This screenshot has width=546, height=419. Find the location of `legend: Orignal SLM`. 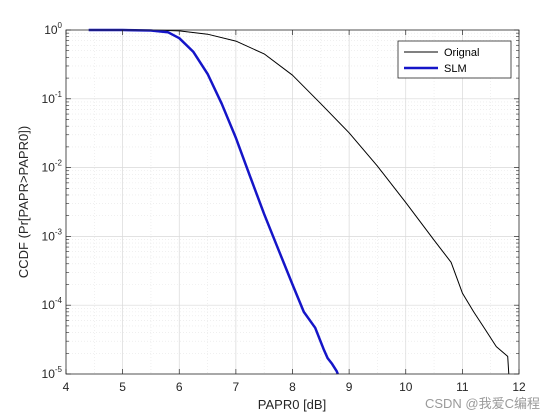

legend: Orignal SLM is located at coordinates (454, 59).